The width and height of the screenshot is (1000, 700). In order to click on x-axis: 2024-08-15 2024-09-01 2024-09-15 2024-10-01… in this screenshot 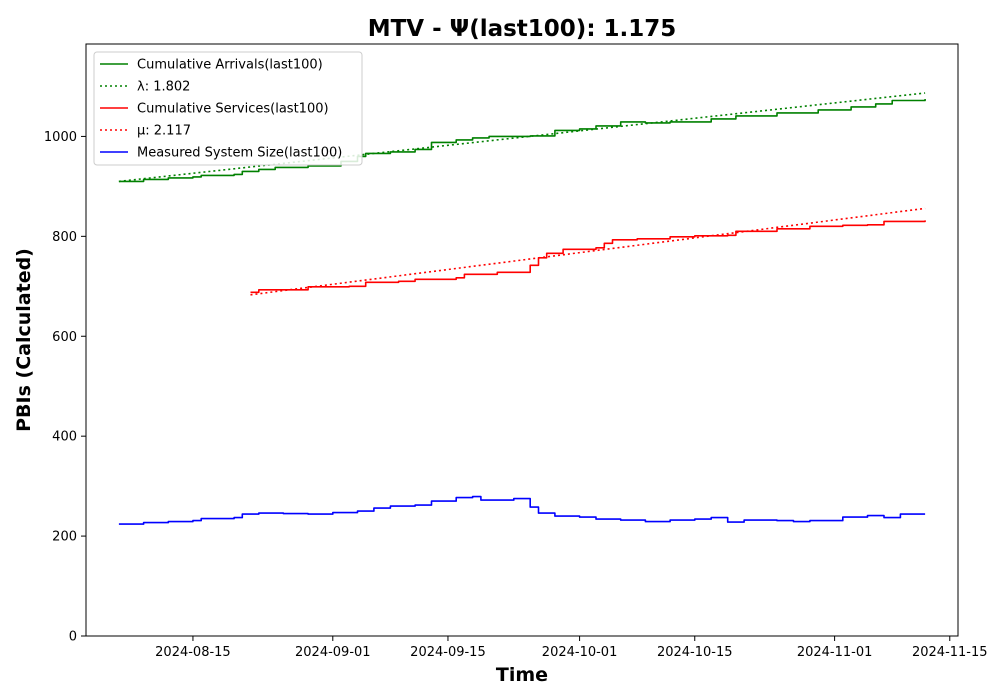, I will do `click(571, 648)`.